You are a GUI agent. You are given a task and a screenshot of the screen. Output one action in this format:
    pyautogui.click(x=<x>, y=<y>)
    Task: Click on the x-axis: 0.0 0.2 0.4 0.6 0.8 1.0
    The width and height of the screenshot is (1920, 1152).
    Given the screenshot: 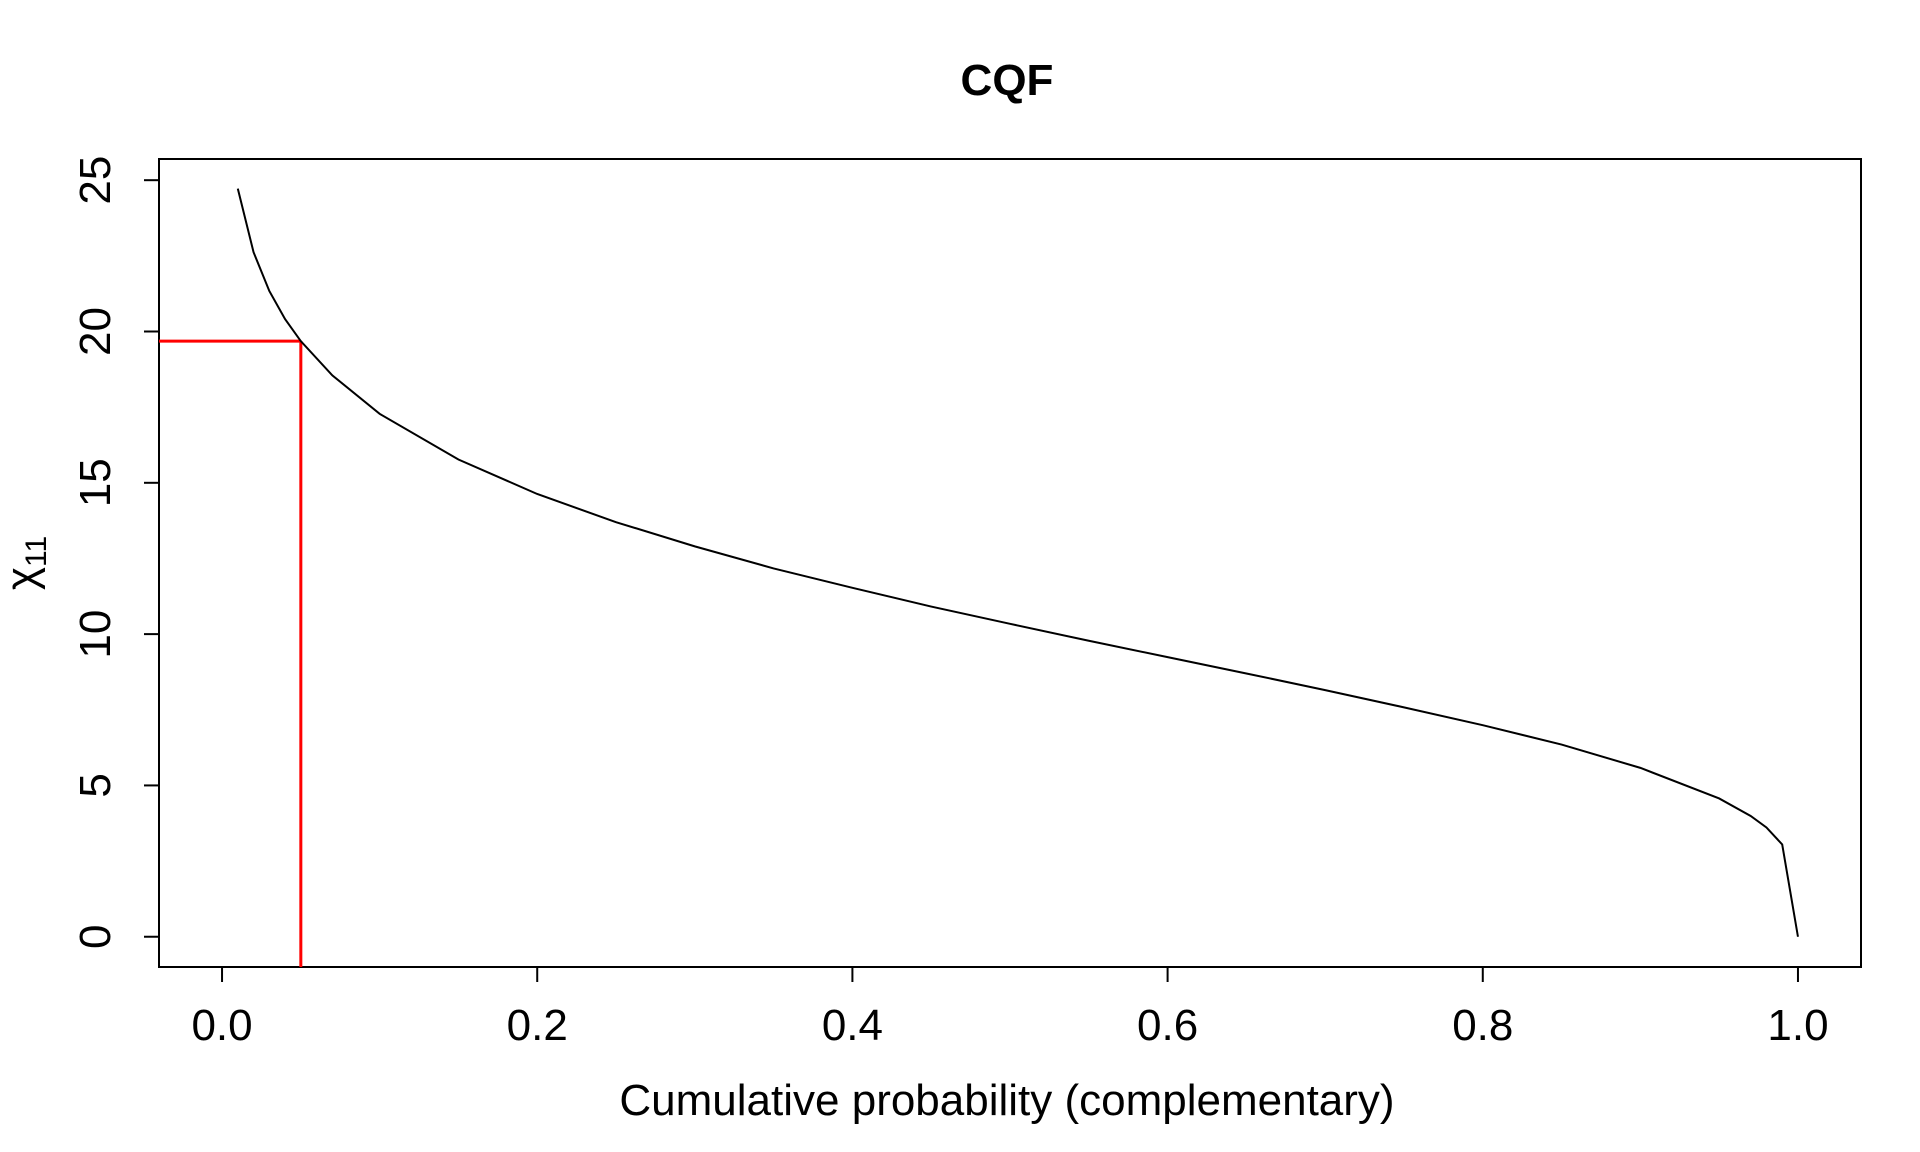 What is the action you would take?
    pyautogui.click(x=1010, y=1008)
    